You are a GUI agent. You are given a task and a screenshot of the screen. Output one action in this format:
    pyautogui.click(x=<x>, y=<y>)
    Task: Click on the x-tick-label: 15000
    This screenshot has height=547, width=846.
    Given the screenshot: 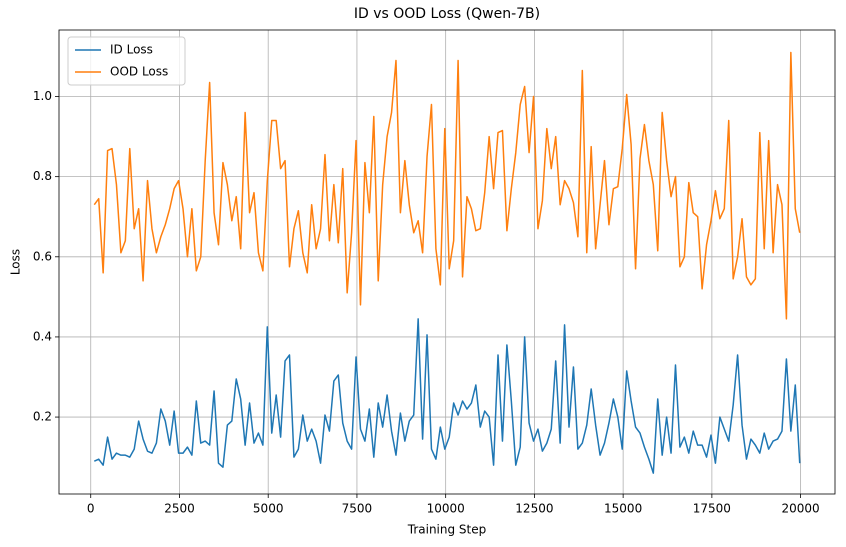 What is the action you would take?
    pyautogui.click(x=623, y=509)
    